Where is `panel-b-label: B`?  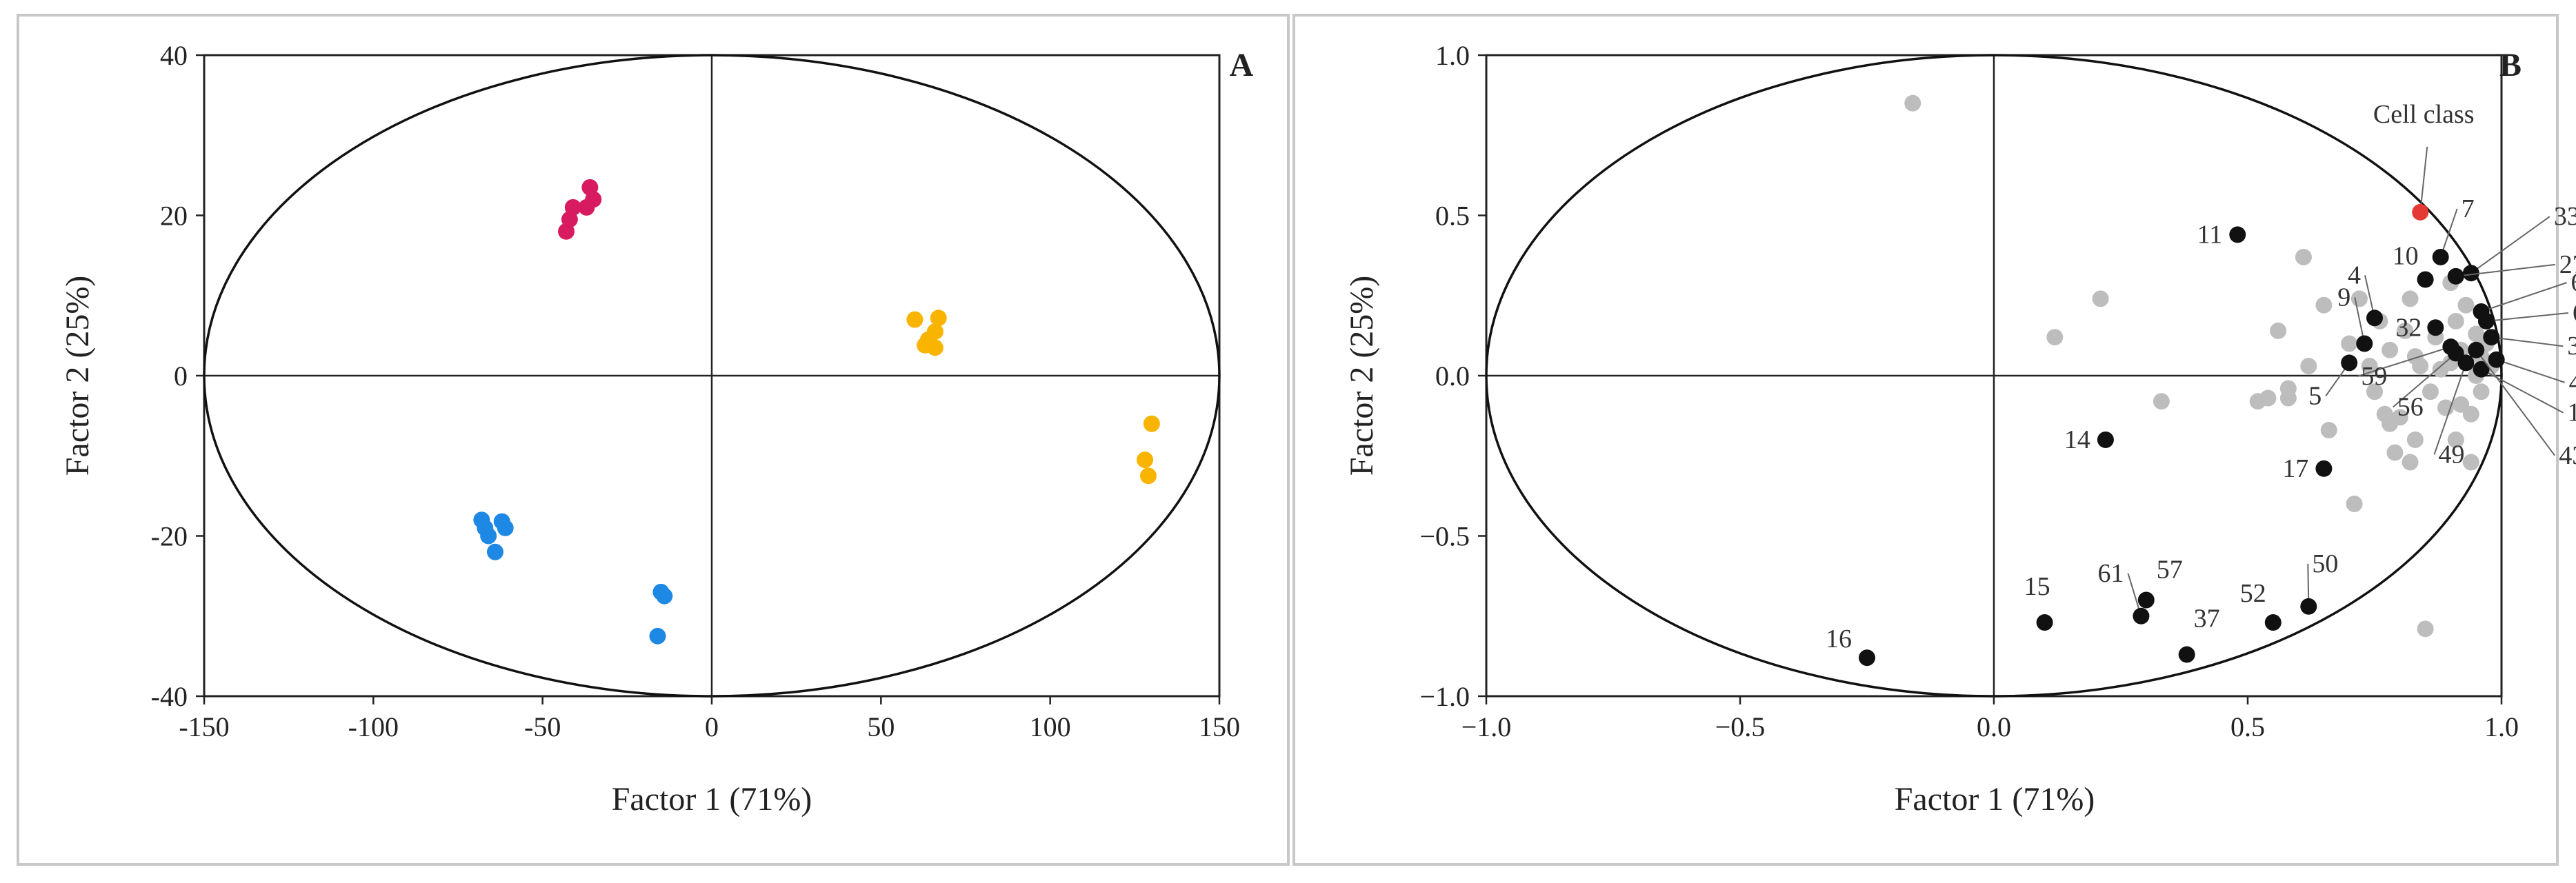 panel-b-label: B is located at coordinates (2510, 65).